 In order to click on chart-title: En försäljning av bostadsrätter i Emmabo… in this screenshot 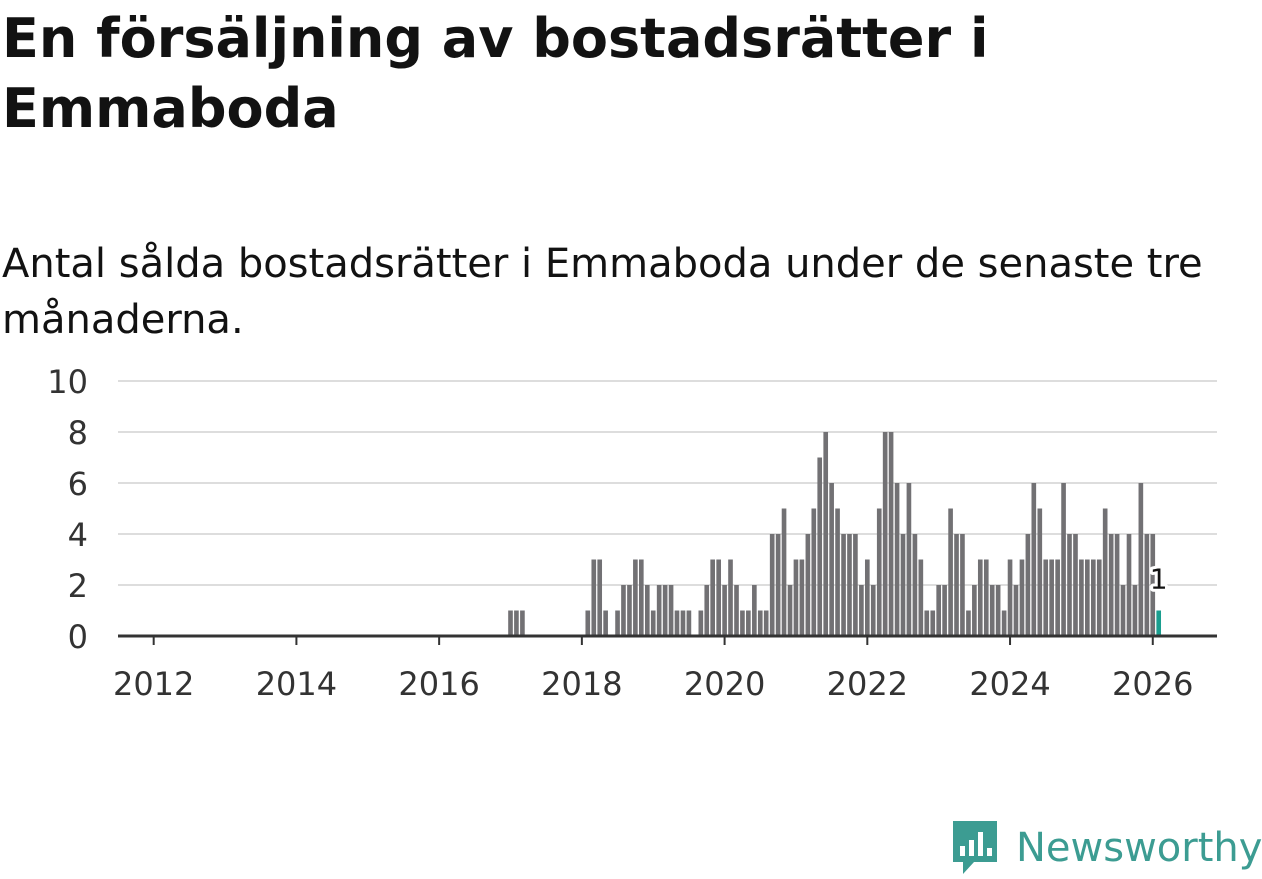, I will do `click(495, 73)`.